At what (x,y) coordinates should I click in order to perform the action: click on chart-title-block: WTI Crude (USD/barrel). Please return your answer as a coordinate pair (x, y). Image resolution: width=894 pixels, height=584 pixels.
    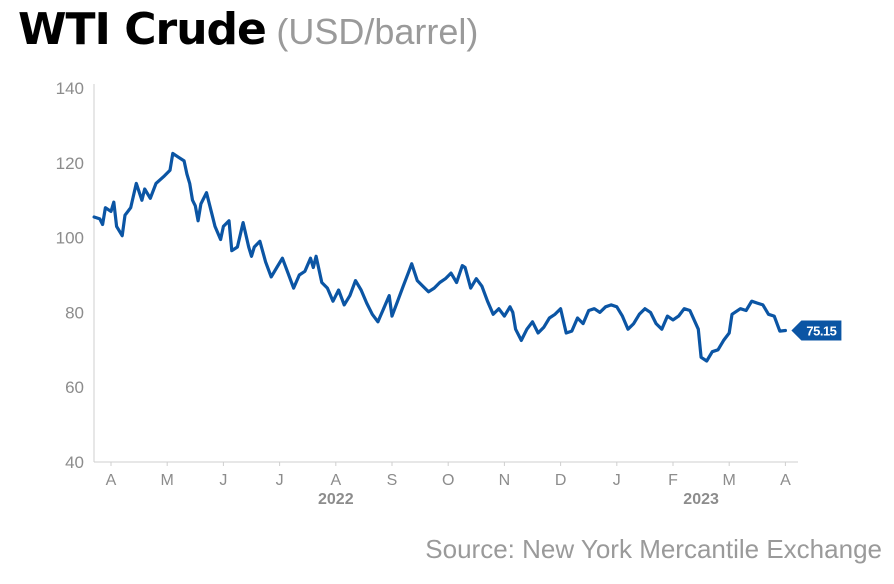
    Looking at the image, I should click on (248, 29).